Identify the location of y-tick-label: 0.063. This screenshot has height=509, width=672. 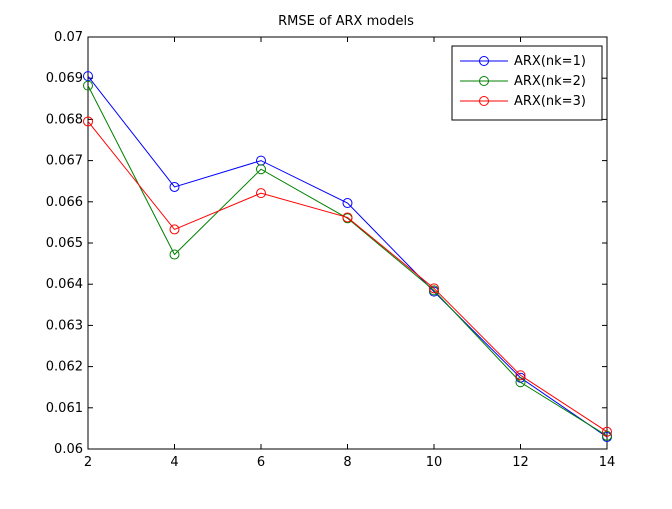
(64, 325).